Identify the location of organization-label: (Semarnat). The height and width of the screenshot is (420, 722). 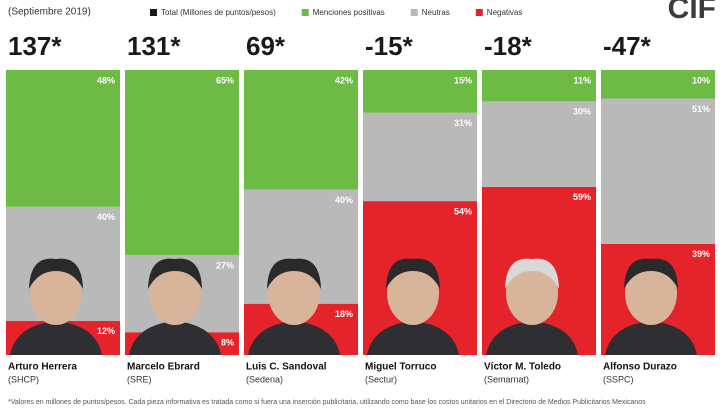
(506, 379).